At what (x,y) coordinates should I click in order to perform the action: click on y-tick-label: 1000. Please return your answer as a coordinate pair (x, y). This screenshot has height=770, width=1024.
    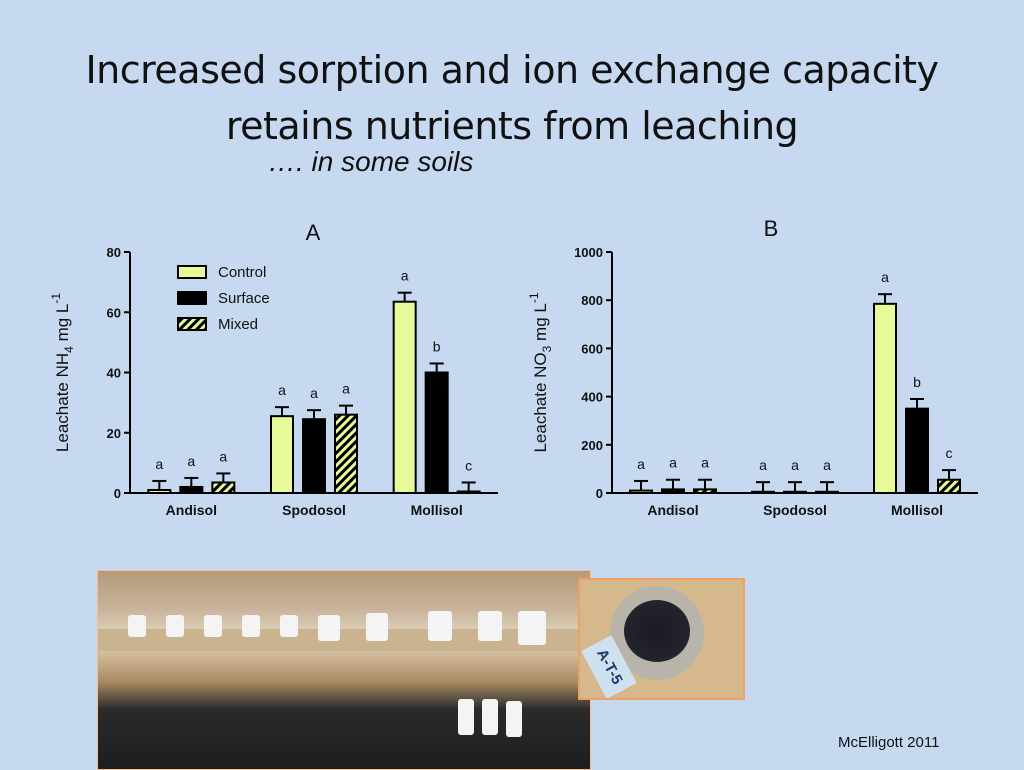
    Looking at the image, I should click on (588, 252).